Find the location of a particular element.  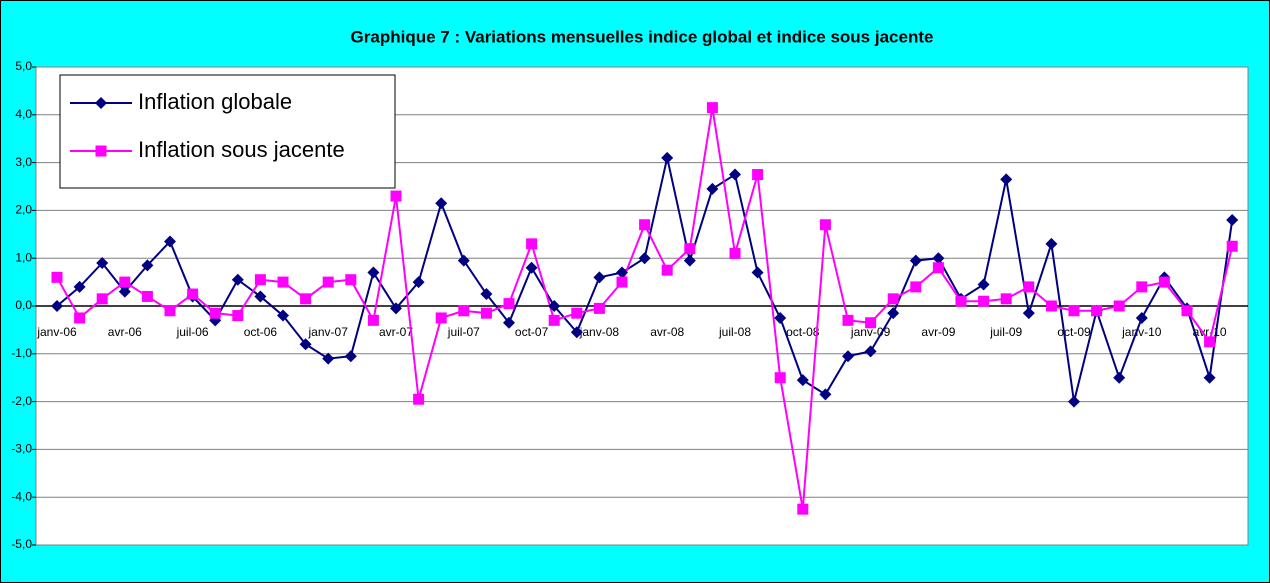

y-tick-label: 0,0 is located at coordinates (23, 305).